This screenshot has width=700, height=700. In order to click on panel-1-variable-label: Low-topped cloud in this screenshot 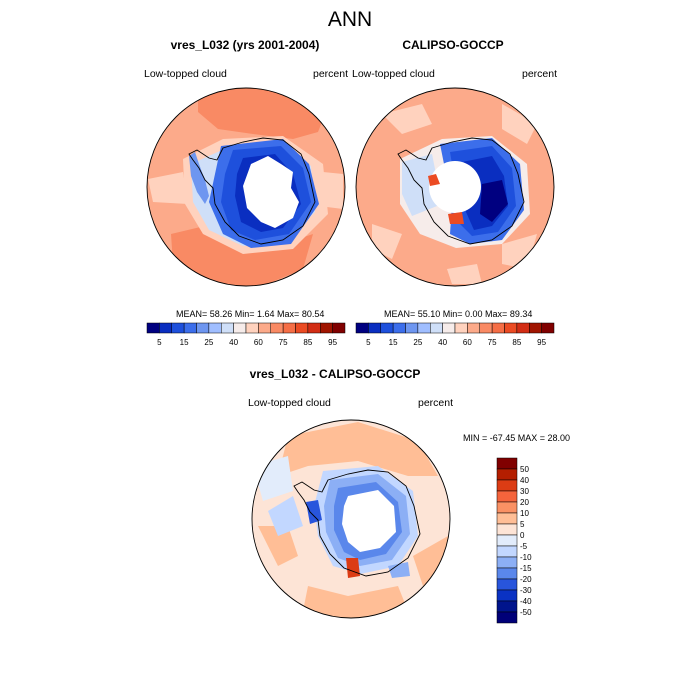, I will do `click(185, 74)`.